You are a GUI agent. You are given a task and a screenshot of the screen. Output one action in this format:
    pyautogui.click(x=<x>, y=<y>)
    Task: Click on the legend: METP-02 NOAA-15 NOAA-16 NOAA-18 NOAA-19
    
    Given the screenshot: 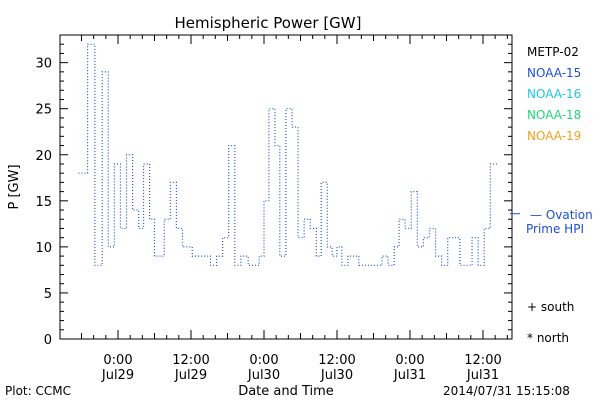 What is the action you would take?
    pyautogui.click(x=554, y=94)
    